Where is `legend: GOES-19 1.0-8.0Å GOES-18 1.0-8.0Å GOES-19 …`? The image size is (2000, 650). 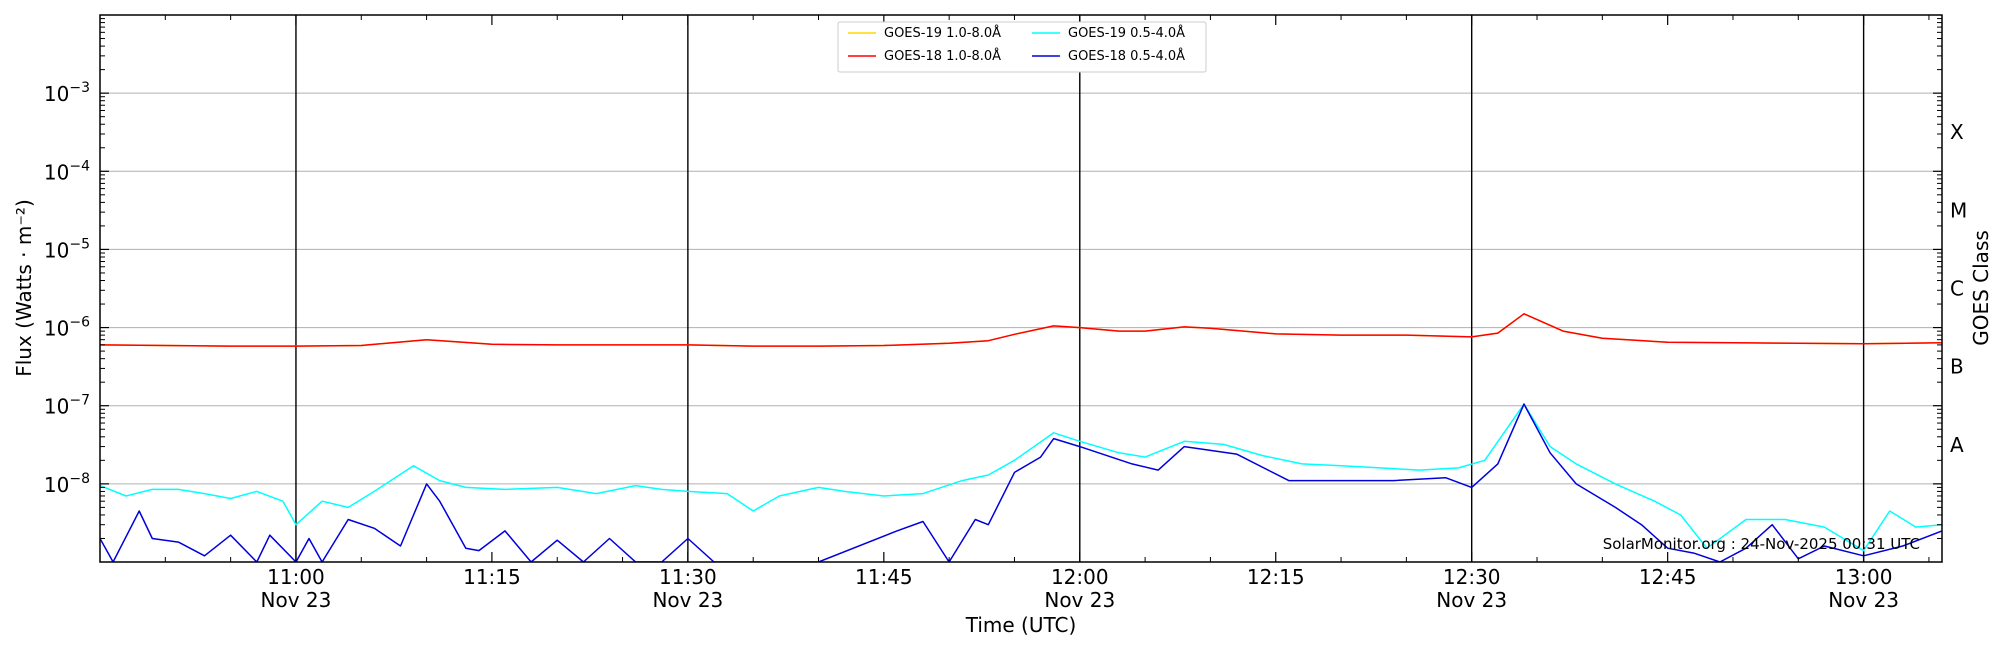 legend: GOES-19 1.0-8.0Å GOES-18 1.0-8.0Å GOES-19 … is located at coordinates (1022, 47).